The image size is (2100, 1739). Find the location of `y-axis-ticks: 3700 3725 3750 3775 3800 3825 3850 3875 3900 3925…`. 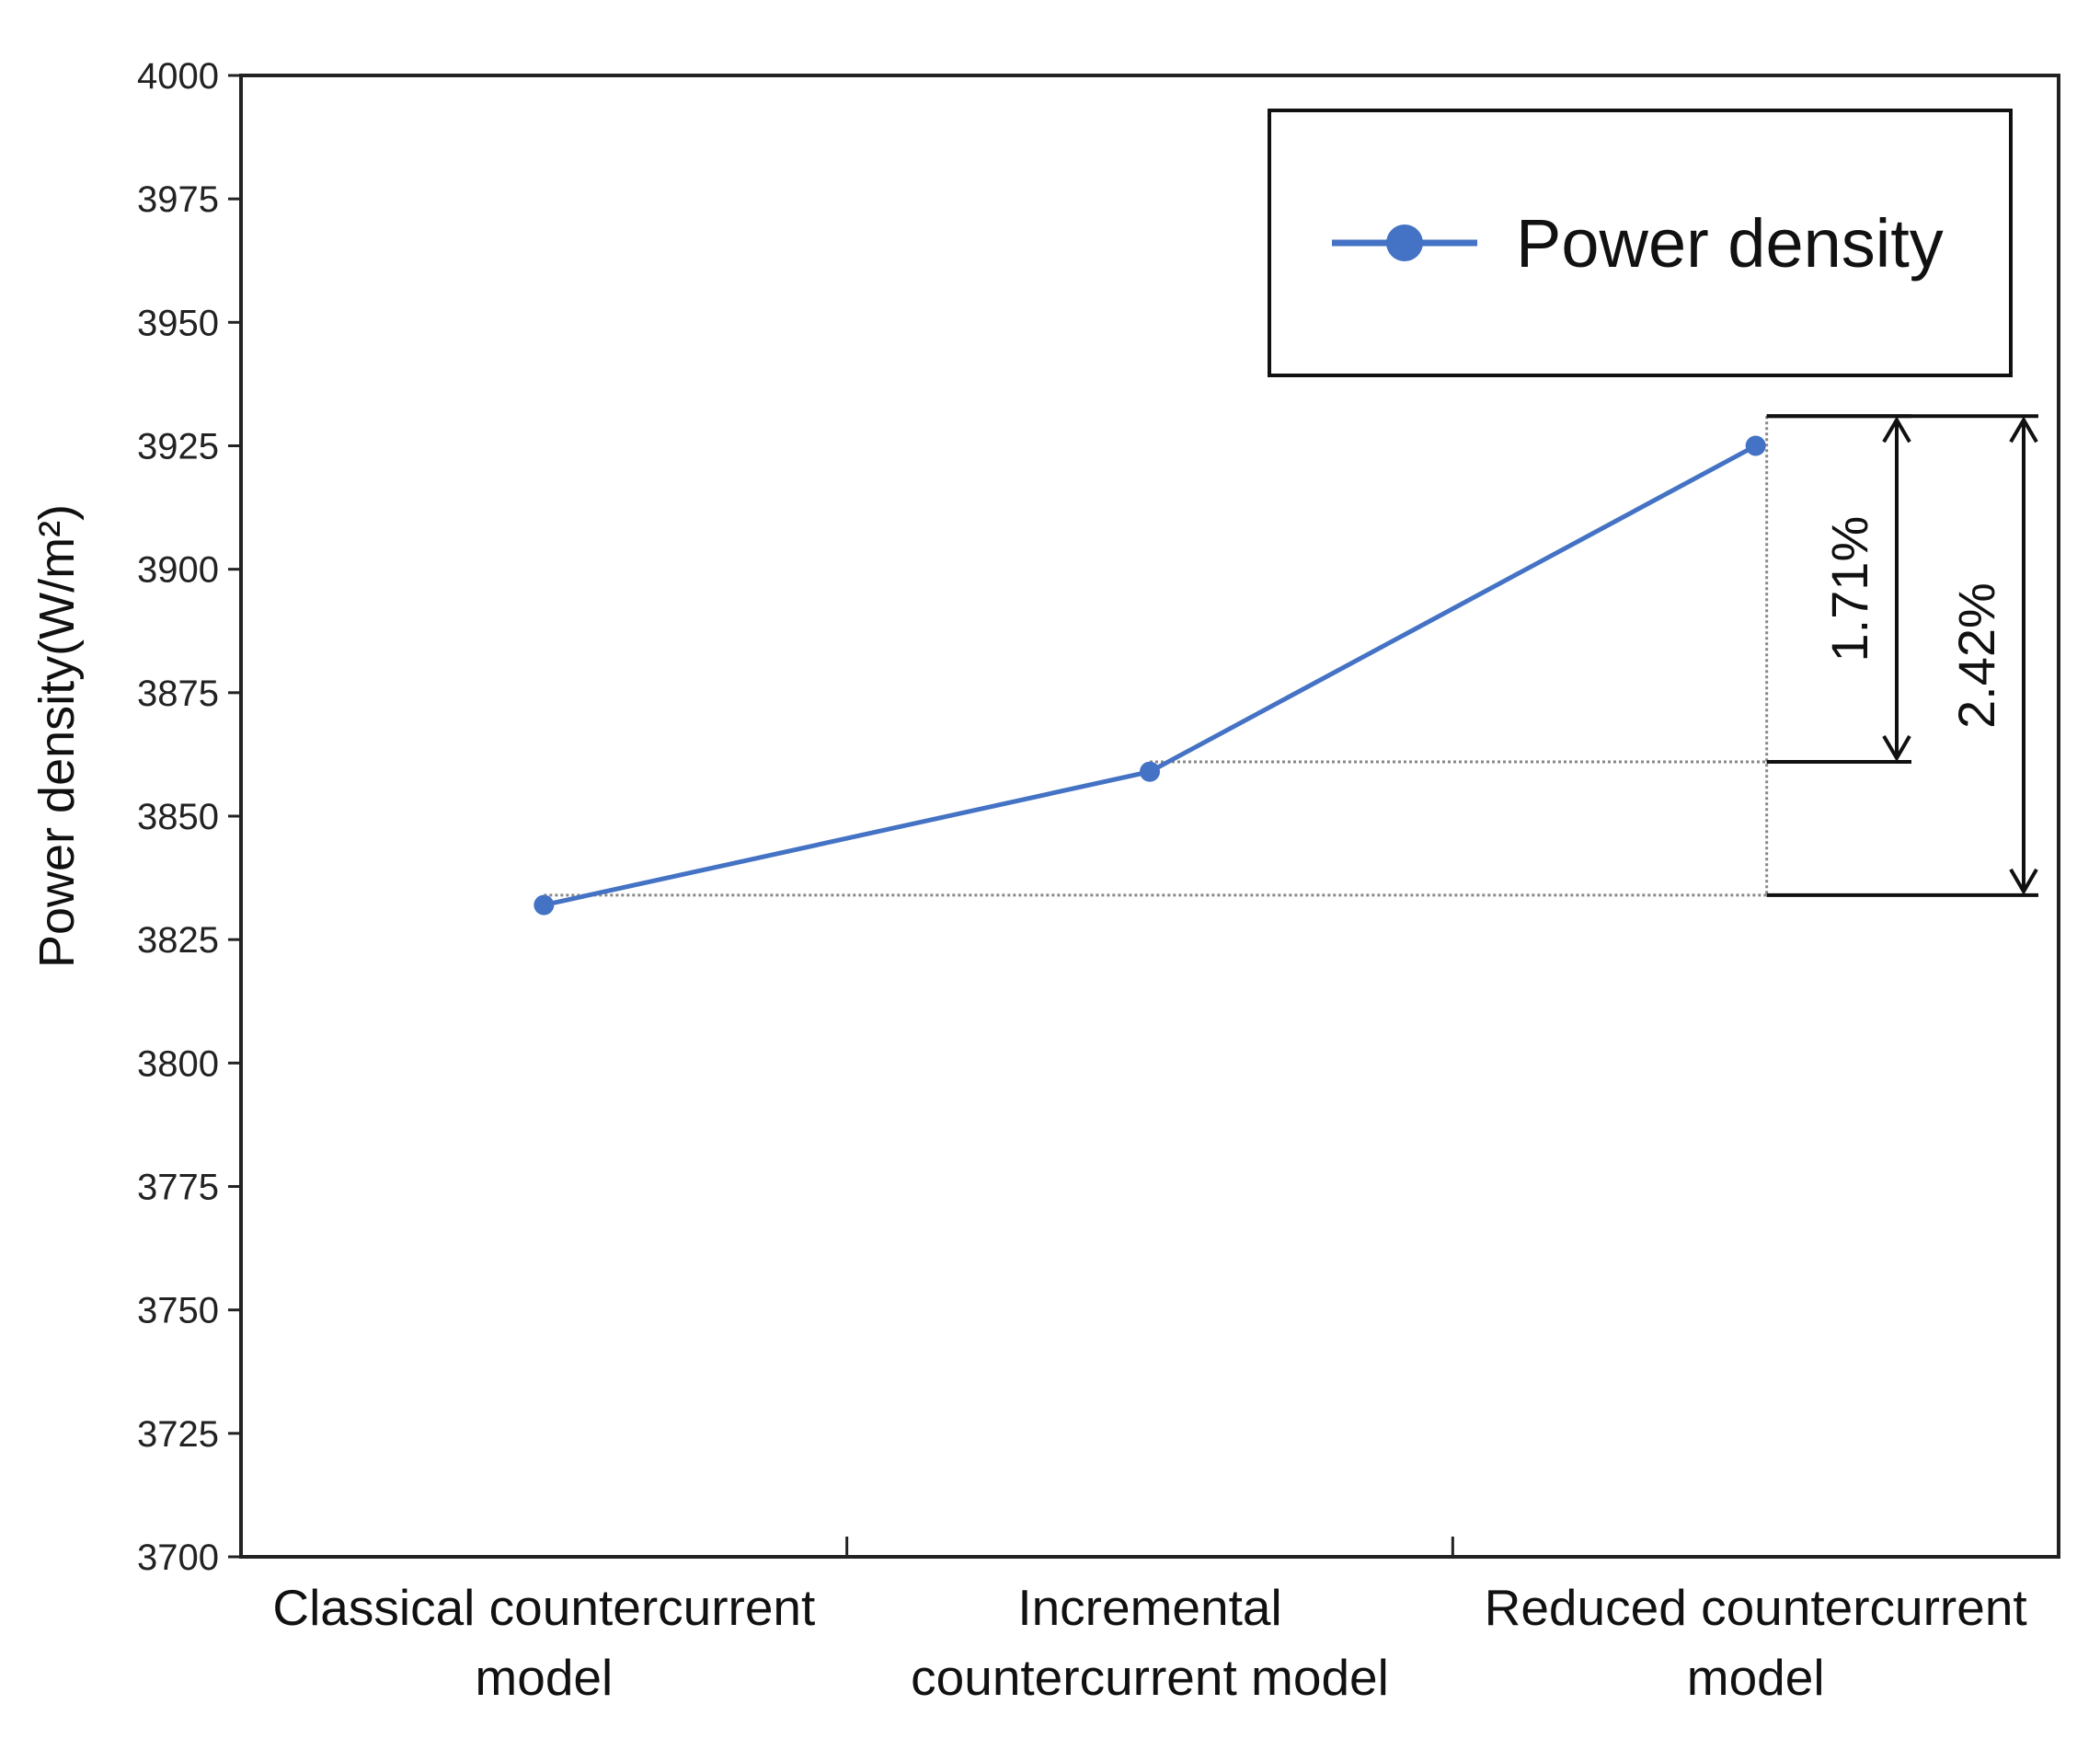

y-axis-ticks: 3700 3725 3750 3775 3800 3825 3850 3875 3900 3925… is located at coordinates (189, 817).